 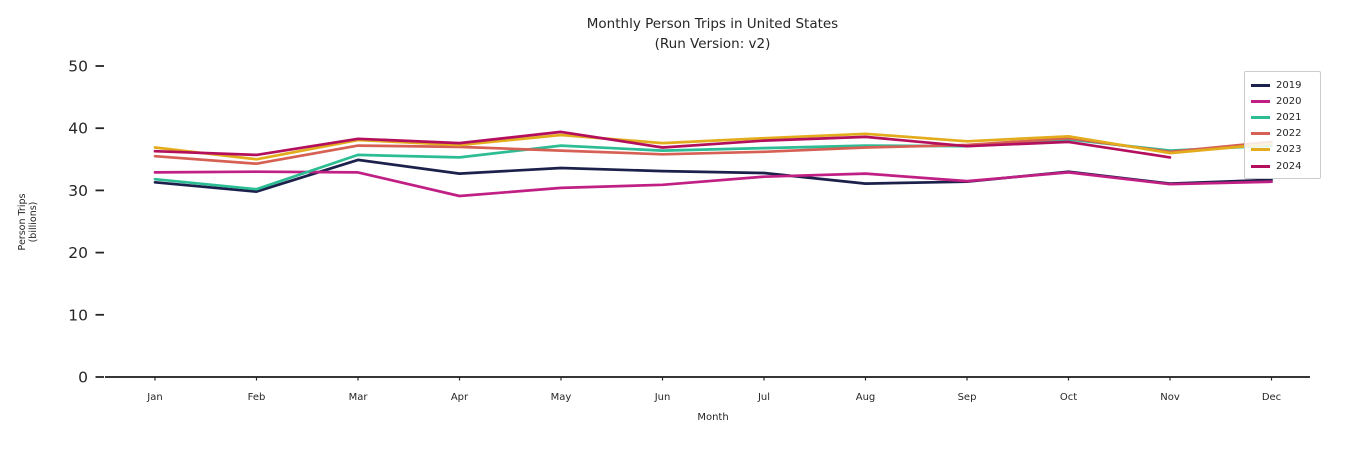 What do you see at coordinates (1289, 101) in the screenshot?
I see `legend-label: 2020` at bounding box center [1289, 101].